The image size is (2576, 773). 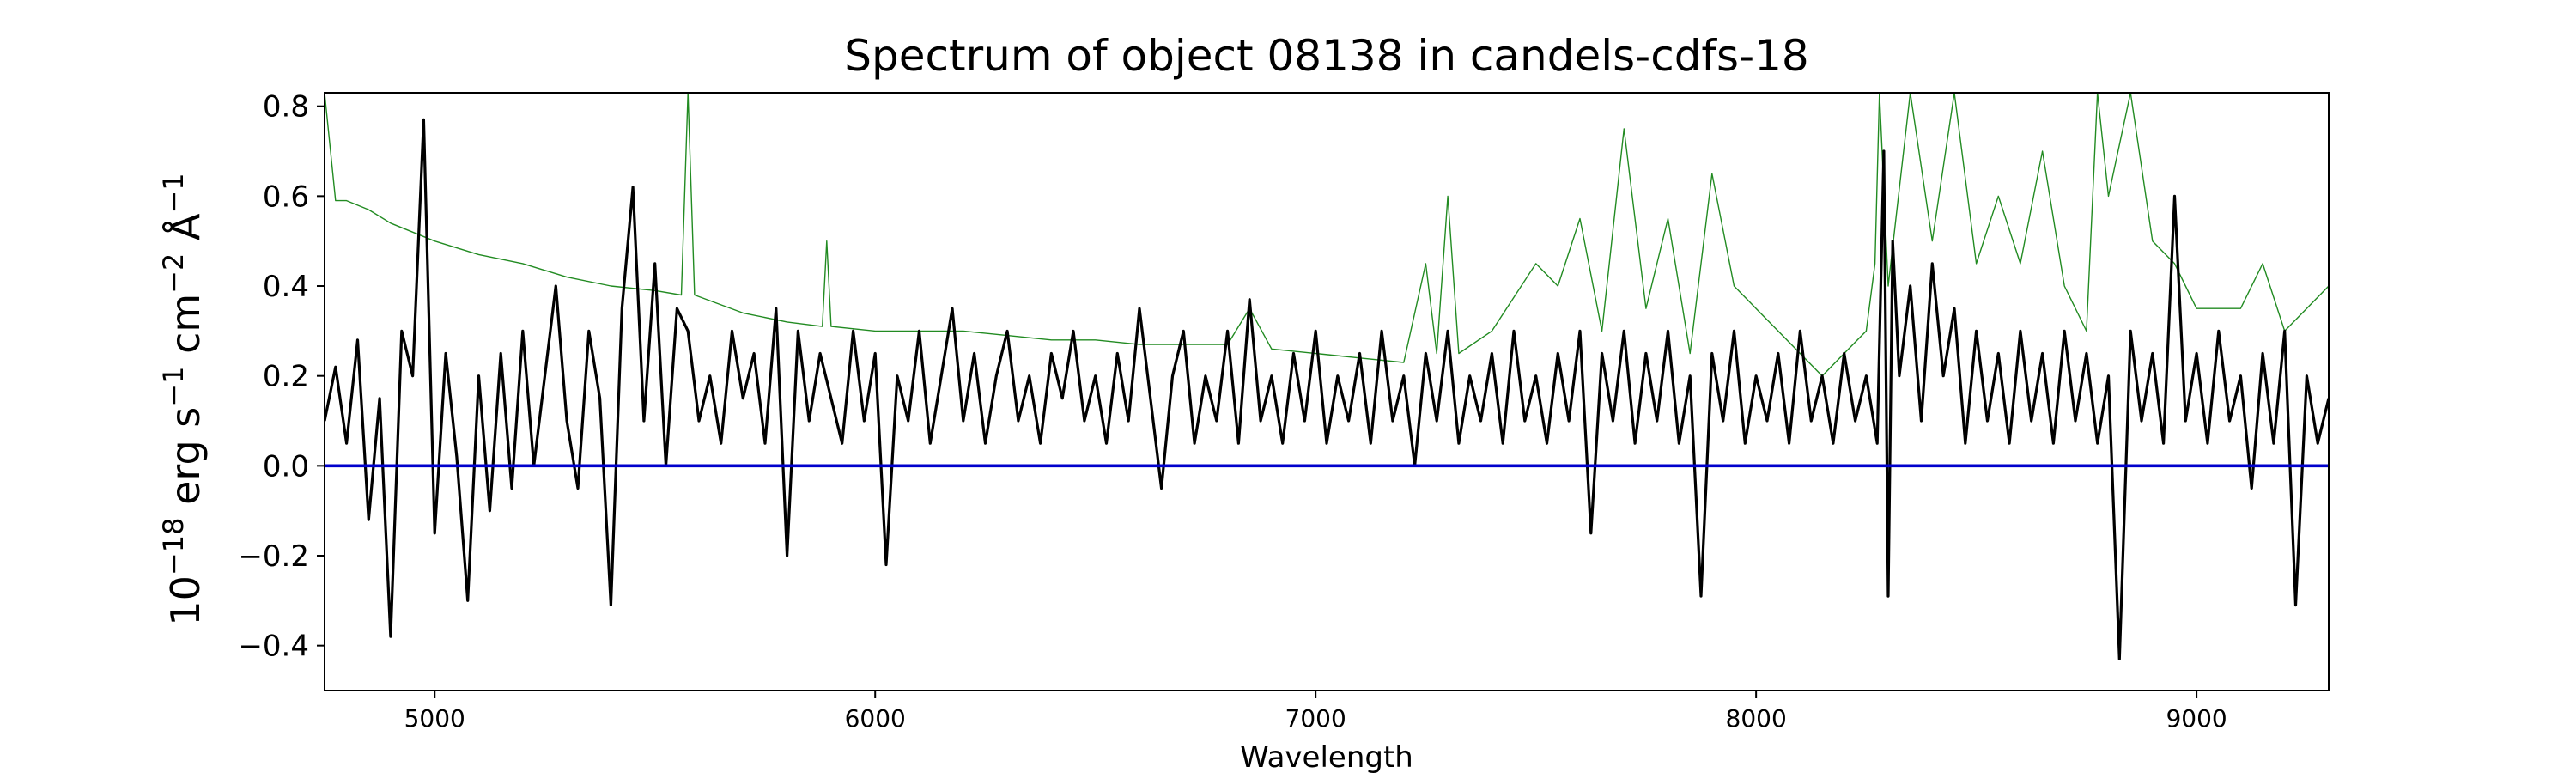 What do you see at coordinates (1316, 718) in the screenshot?
I see `x-tick-label: 7000` at bounding box center [1316, 718].